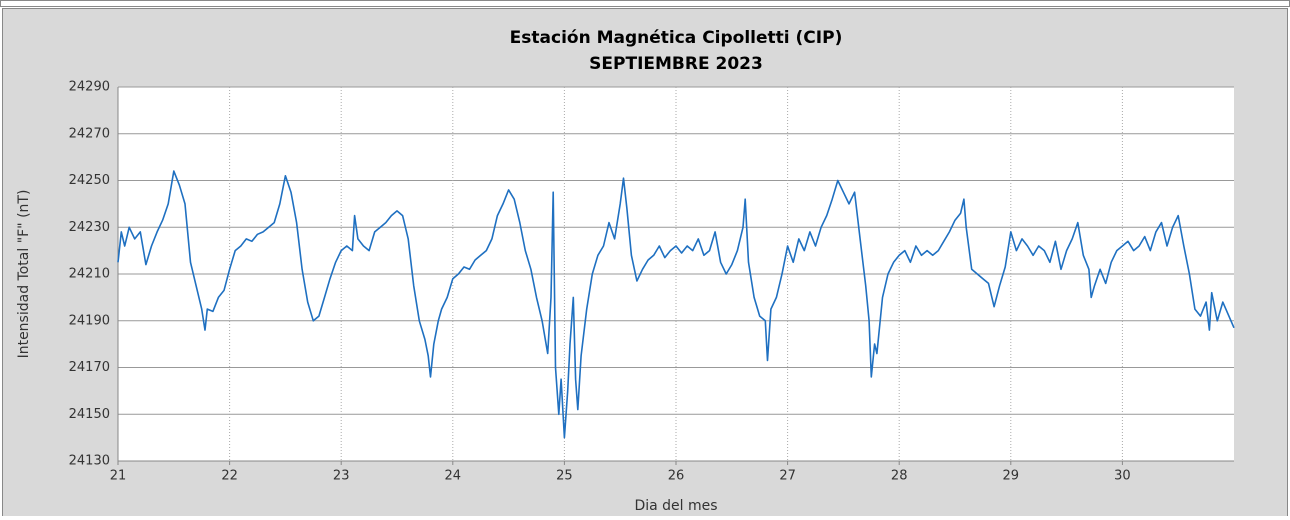 This screenshot has height=520, width=1290. I want to click on x-tick-label: 22, so click(229, 476).